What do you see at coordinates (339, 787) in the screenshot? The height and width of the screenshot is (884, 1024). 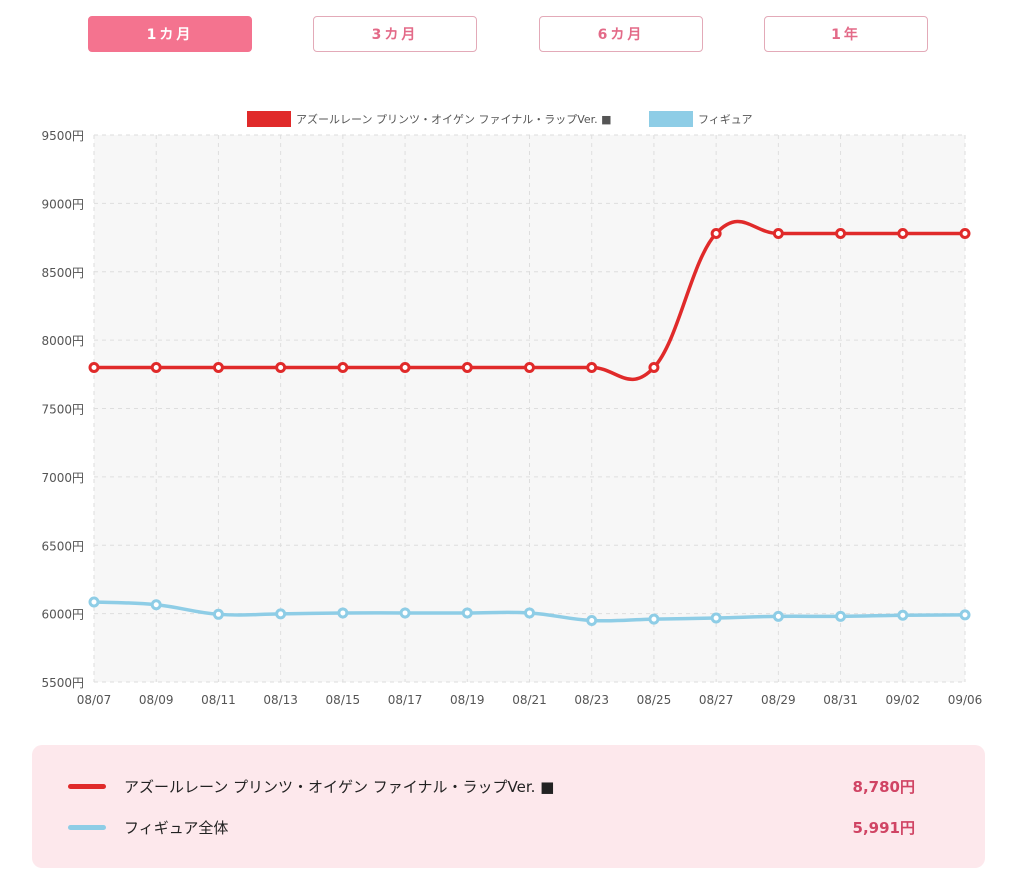 I see `product-name: アズールレーン プリンツ・オイゲン ファイナル・ラップVer. ■` at bounding box center [339, 787].